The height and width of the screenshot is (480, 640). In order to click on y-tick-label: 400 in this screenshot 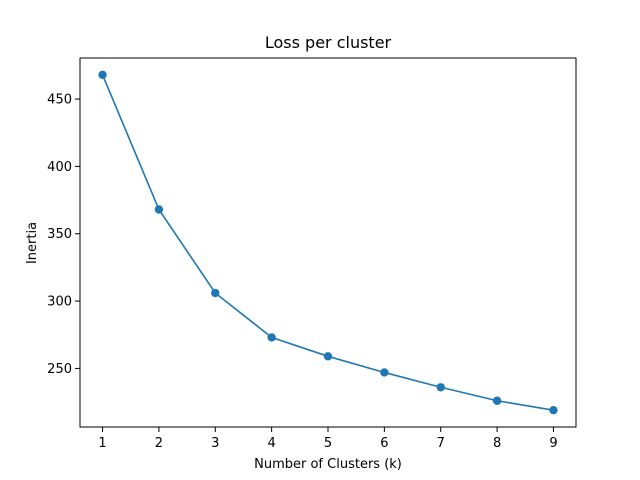, I will do `click(59, 167)`.